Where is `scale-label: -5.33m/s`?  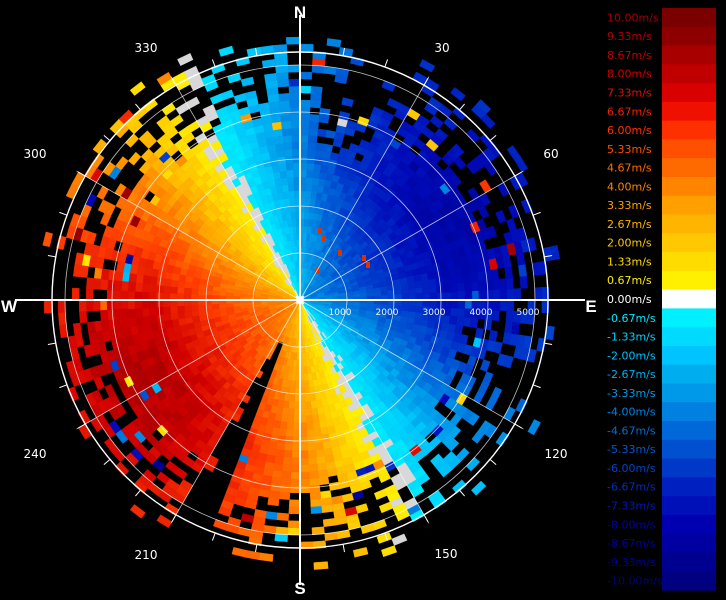 scale-label: -5.33m/s is located at coordinates (631, 449).